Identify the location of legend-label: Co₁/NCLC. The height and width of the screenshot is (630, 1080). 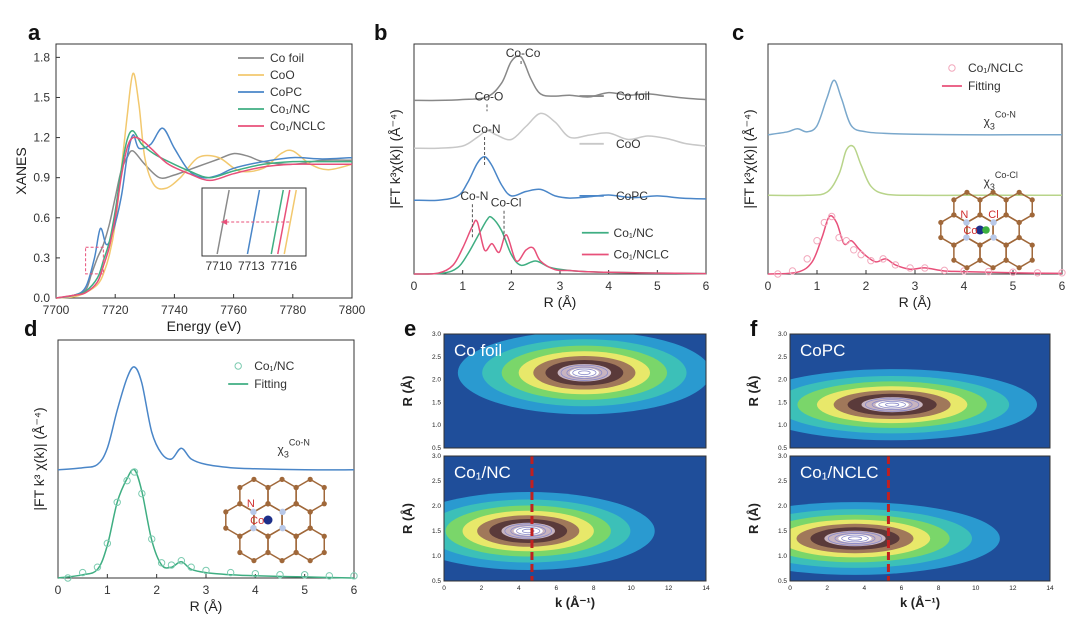
(996, 68).